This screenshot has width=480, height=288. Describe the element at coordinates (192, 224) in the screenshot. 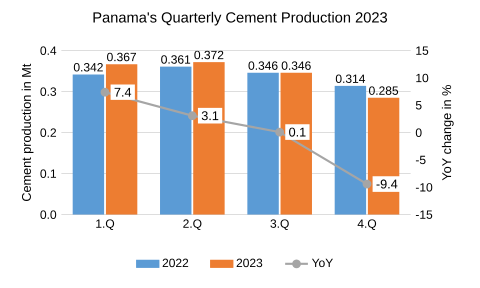

I see `x-tick-label: 2.Q` at that location.